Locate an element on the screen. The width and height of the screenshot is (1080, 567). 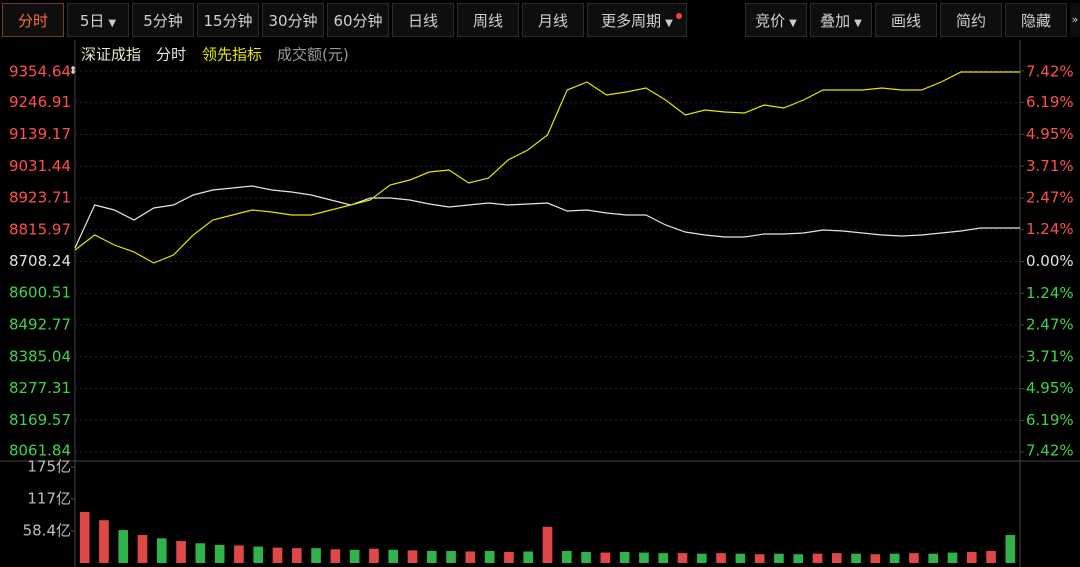
volume-title: 成交额(元) is located at coordinates (313, 55).